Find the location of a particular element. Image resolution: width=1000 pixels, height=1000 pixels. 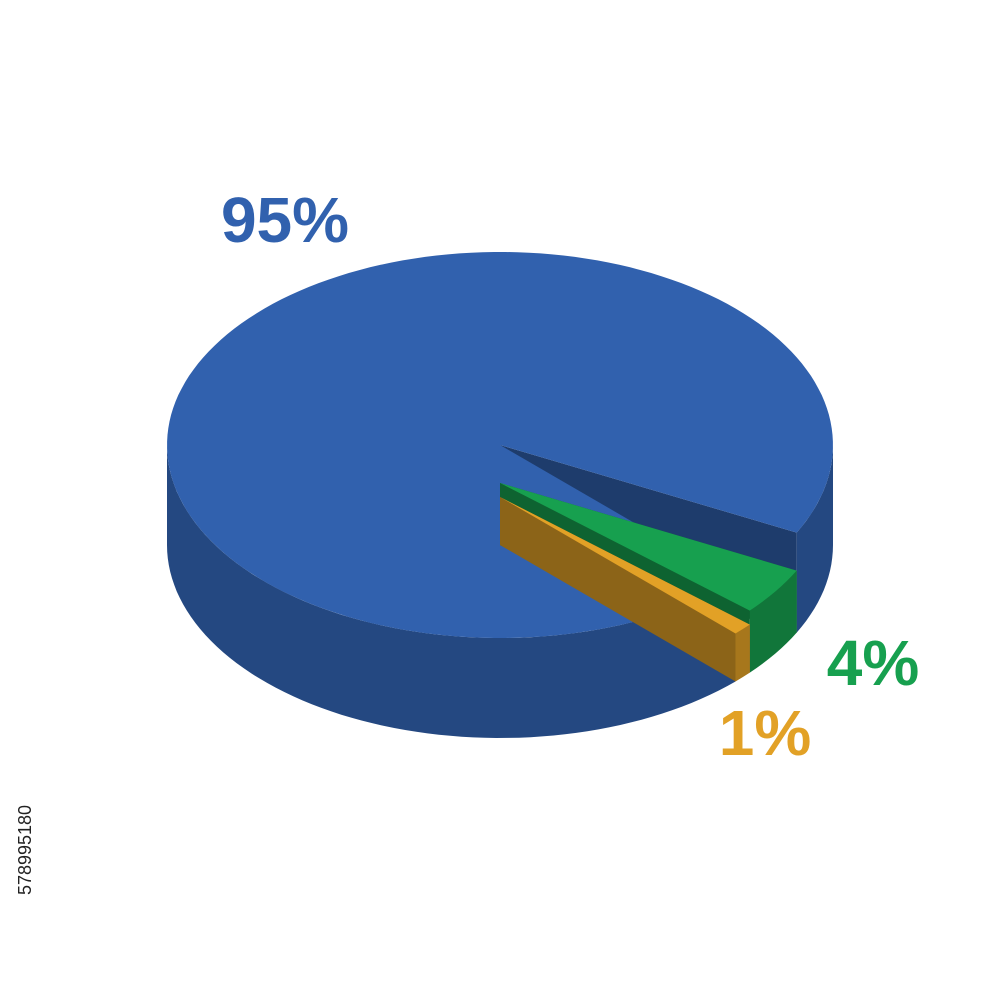

slice-label: 95% is located at coordinates (285, 220).